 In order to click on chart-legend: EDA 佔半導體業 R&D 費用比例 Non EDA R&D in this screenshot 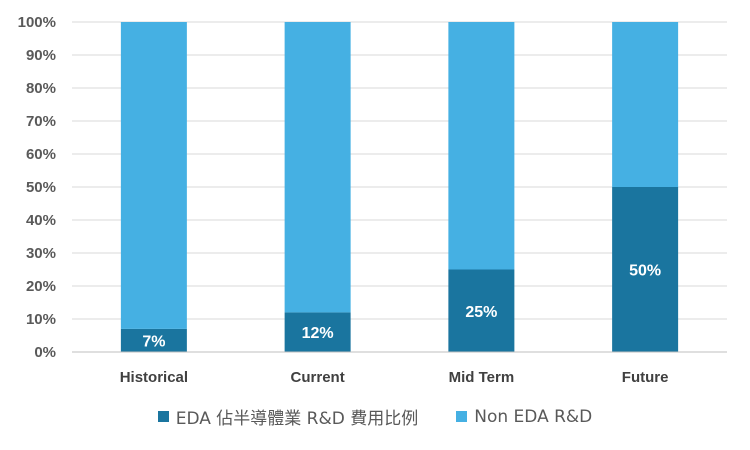, I will do `click(375, 416)`.